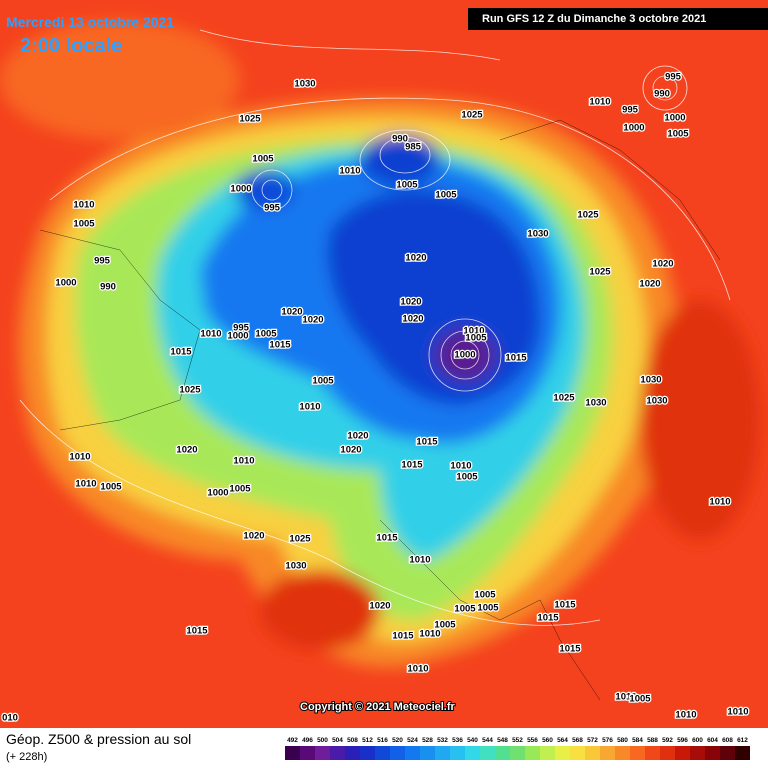 The width and height of the screenshot is (768, 768). I want to click on legend-label: 524, so click(412, 740).